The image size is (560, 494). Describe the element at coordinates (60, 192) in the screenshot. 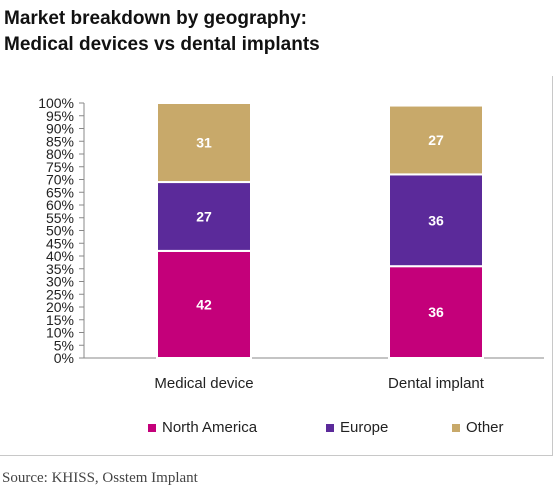

I see `y-tick-label: 65%` at that location.